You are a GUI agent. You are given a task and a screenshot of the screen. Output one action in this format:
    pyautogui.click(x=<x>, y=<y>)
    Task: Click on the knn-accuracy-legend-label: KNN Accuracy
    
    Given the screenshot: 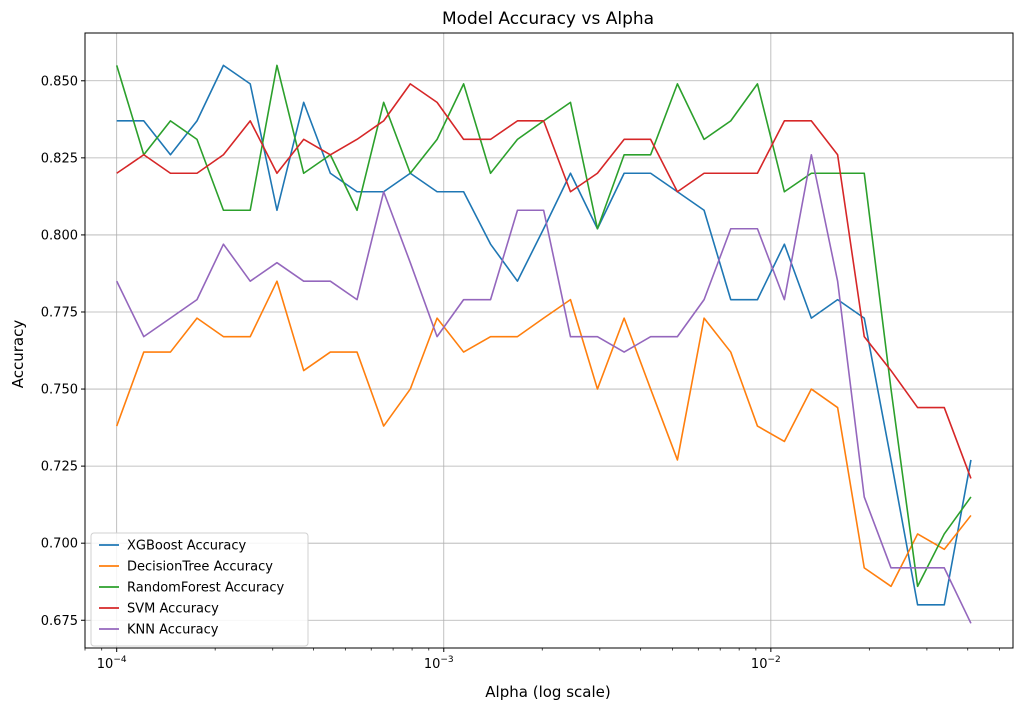 What is the action you would take?
    pyautogui.click(x=173, y=630)
    